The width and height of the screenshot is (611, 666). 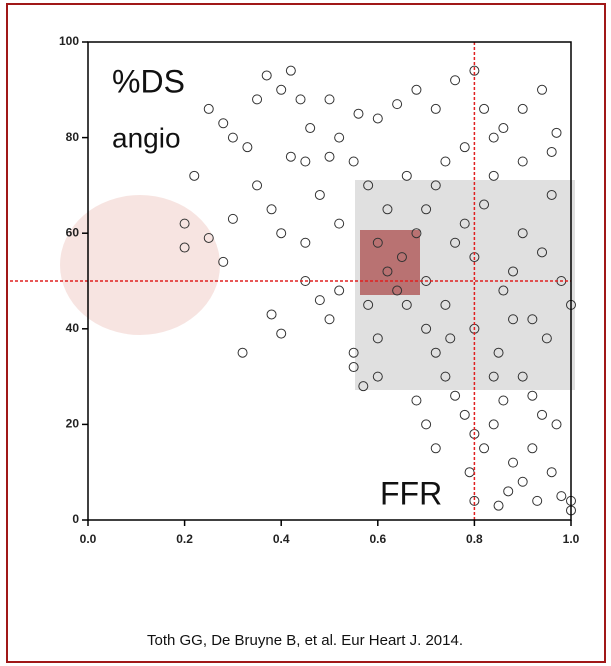 What do you see at coordinates (88, 539) in the screenshot?
I see `x-tick-label: 0.0` at bounding box center [88, 539].